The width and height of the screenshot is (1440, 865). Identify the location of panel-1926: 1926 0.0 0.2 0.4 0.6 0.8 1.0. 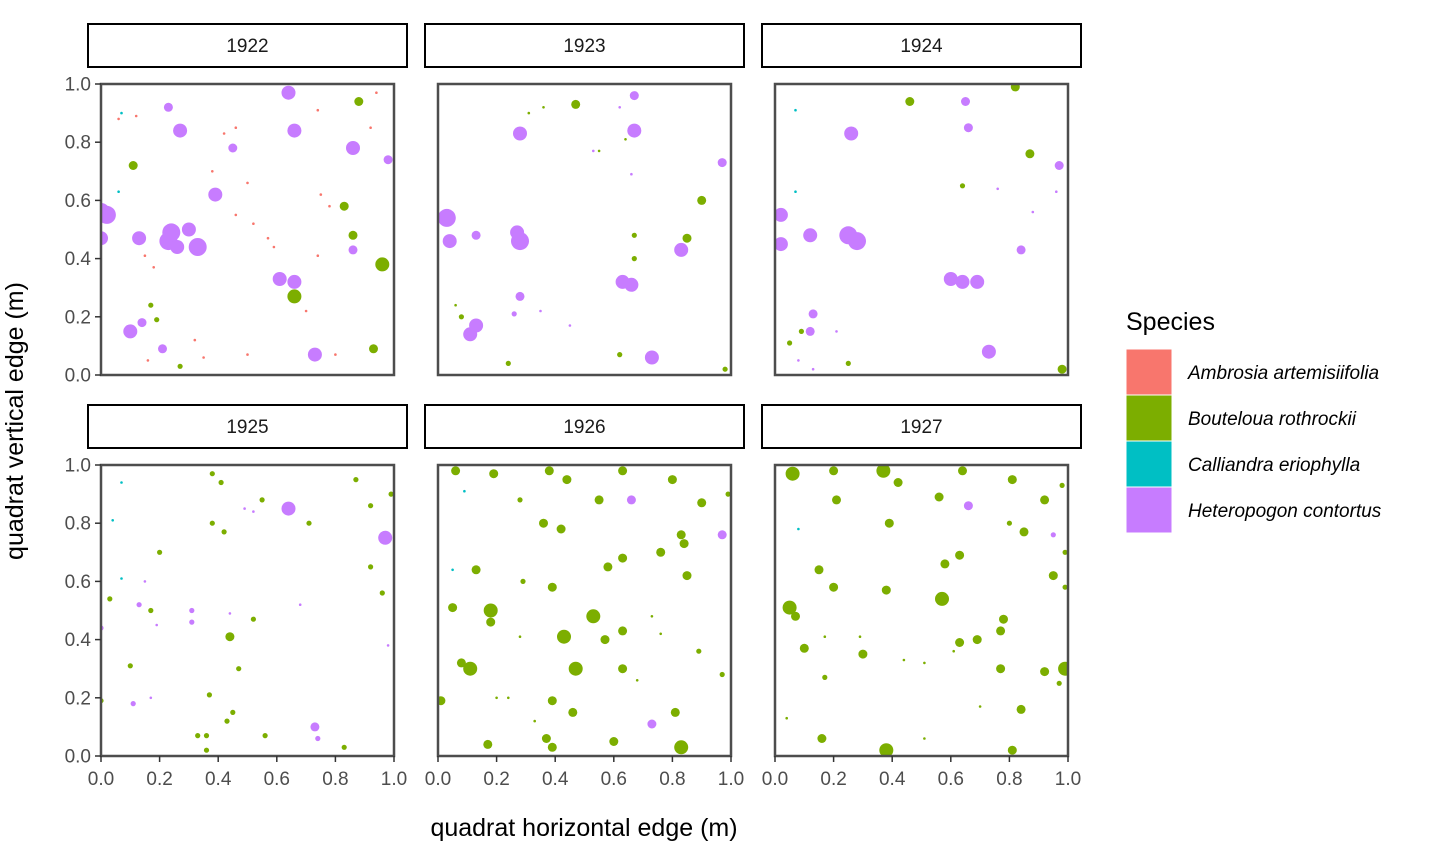
(584, 597).